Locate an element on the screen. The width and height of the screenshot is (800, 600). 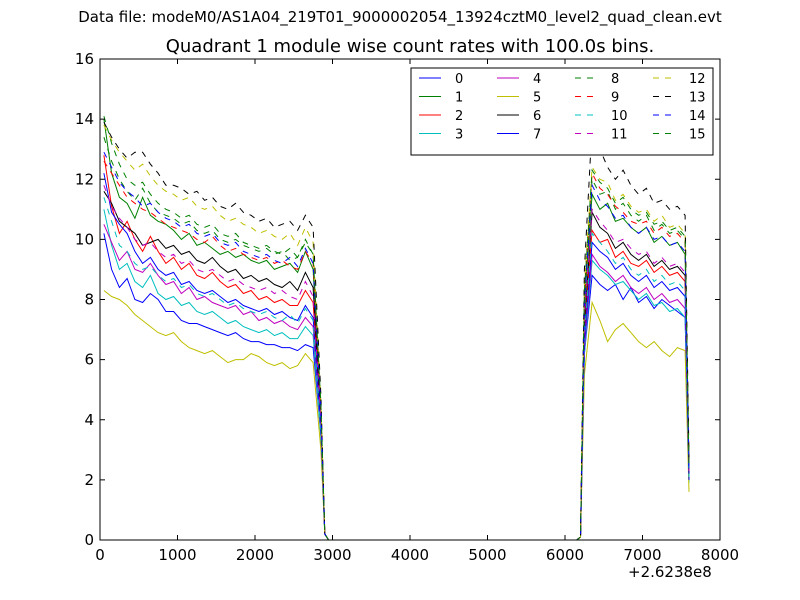
legend-label-15: 15 is located at coordinates (697, 135).